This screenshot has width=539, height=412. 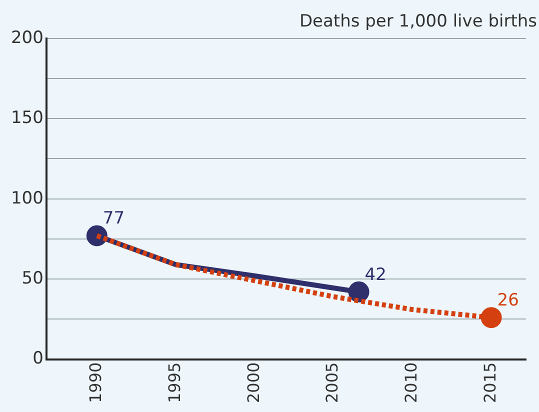 What do you see at coordinates (411, 382) in the screenshot?
I see `x-tick-label: 2010` at bounding box center [411, 382].